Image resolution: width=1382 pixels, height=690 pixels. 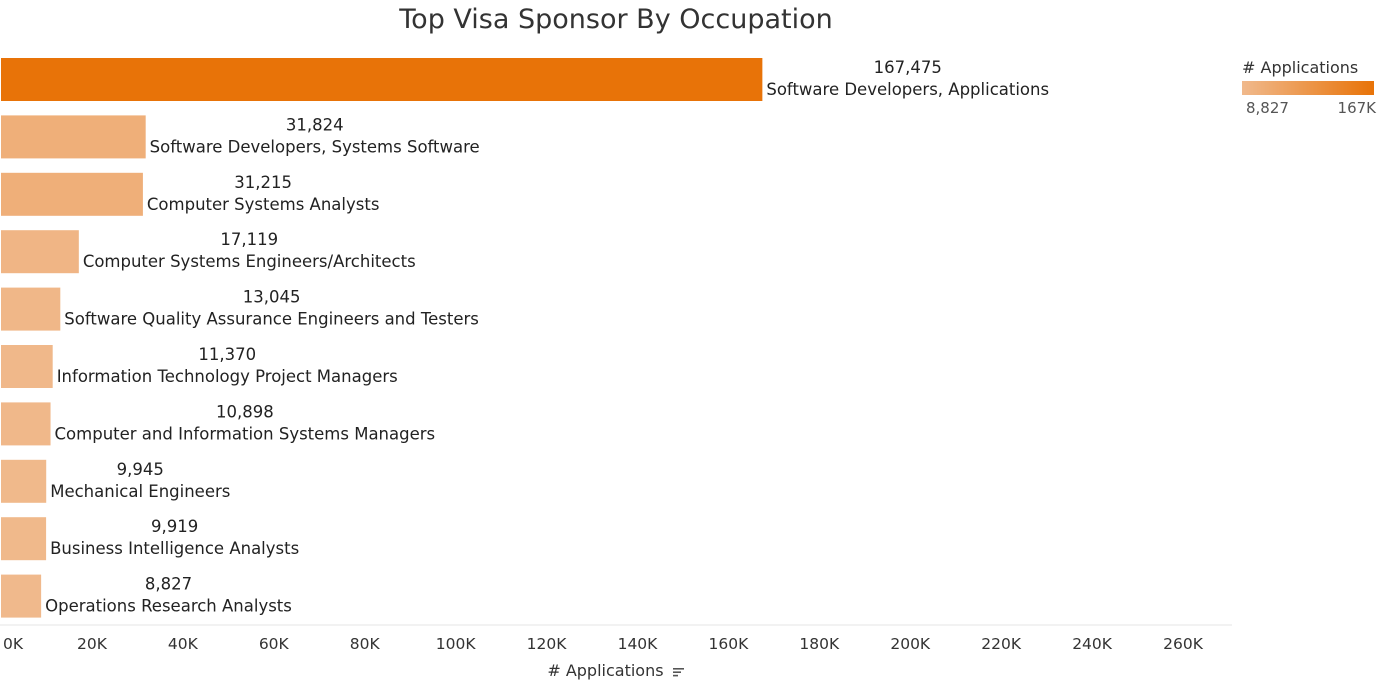 I want to click on bar-value-label: 31,215, so click(x=263, y=182).